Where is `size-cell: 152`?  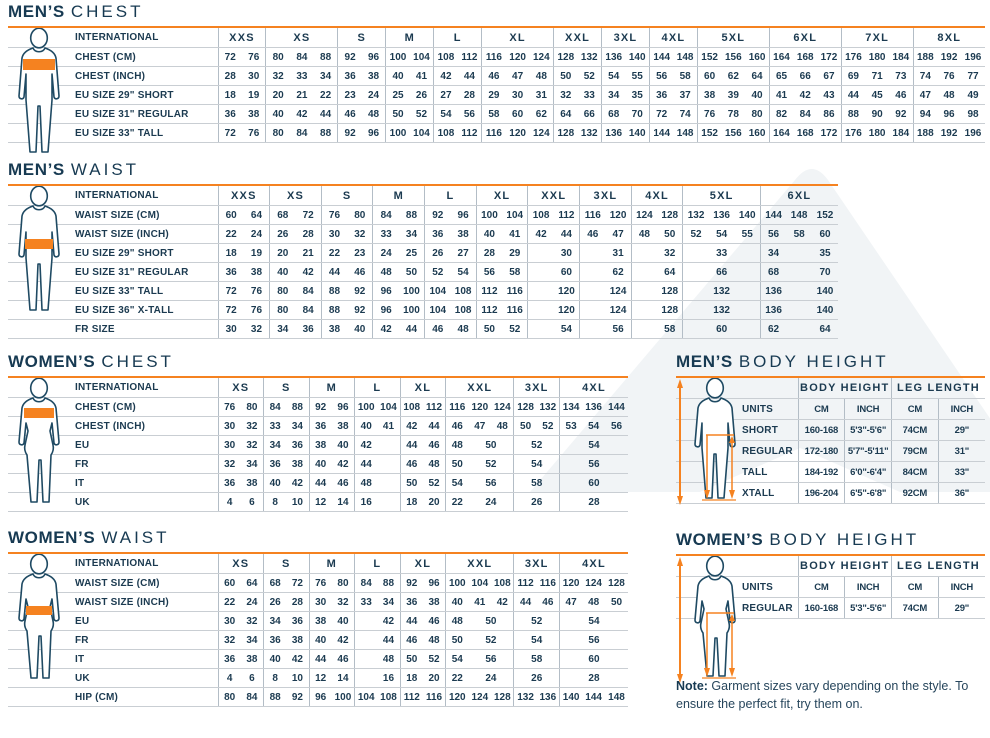
size-cell: 152 is located at coordinates (709, 57).